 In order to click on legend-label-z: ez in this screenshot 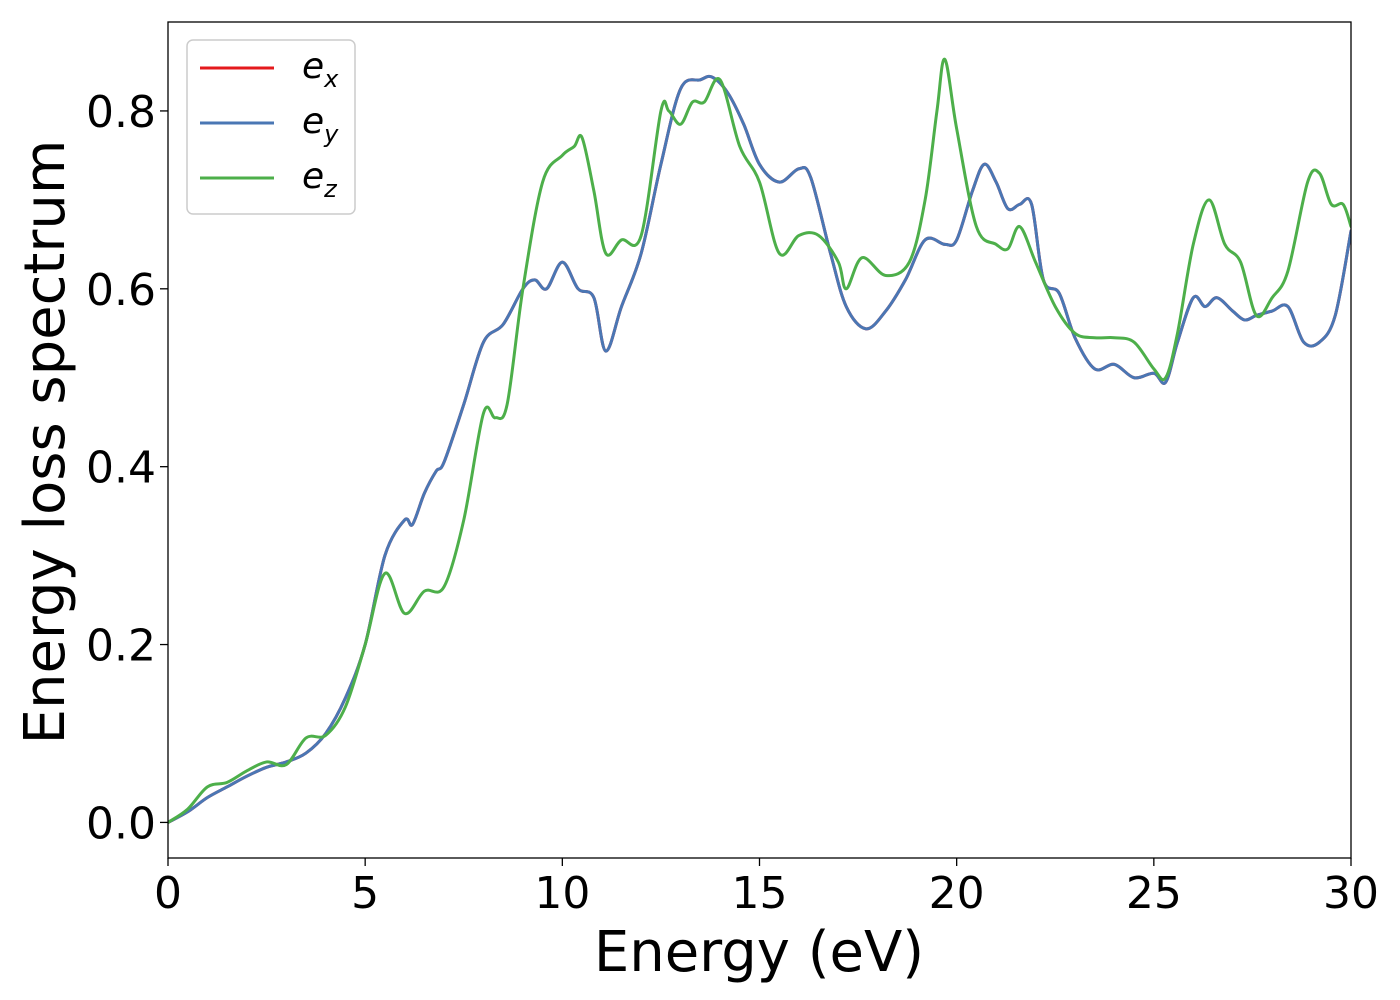, I will do `click(320, 179)`.